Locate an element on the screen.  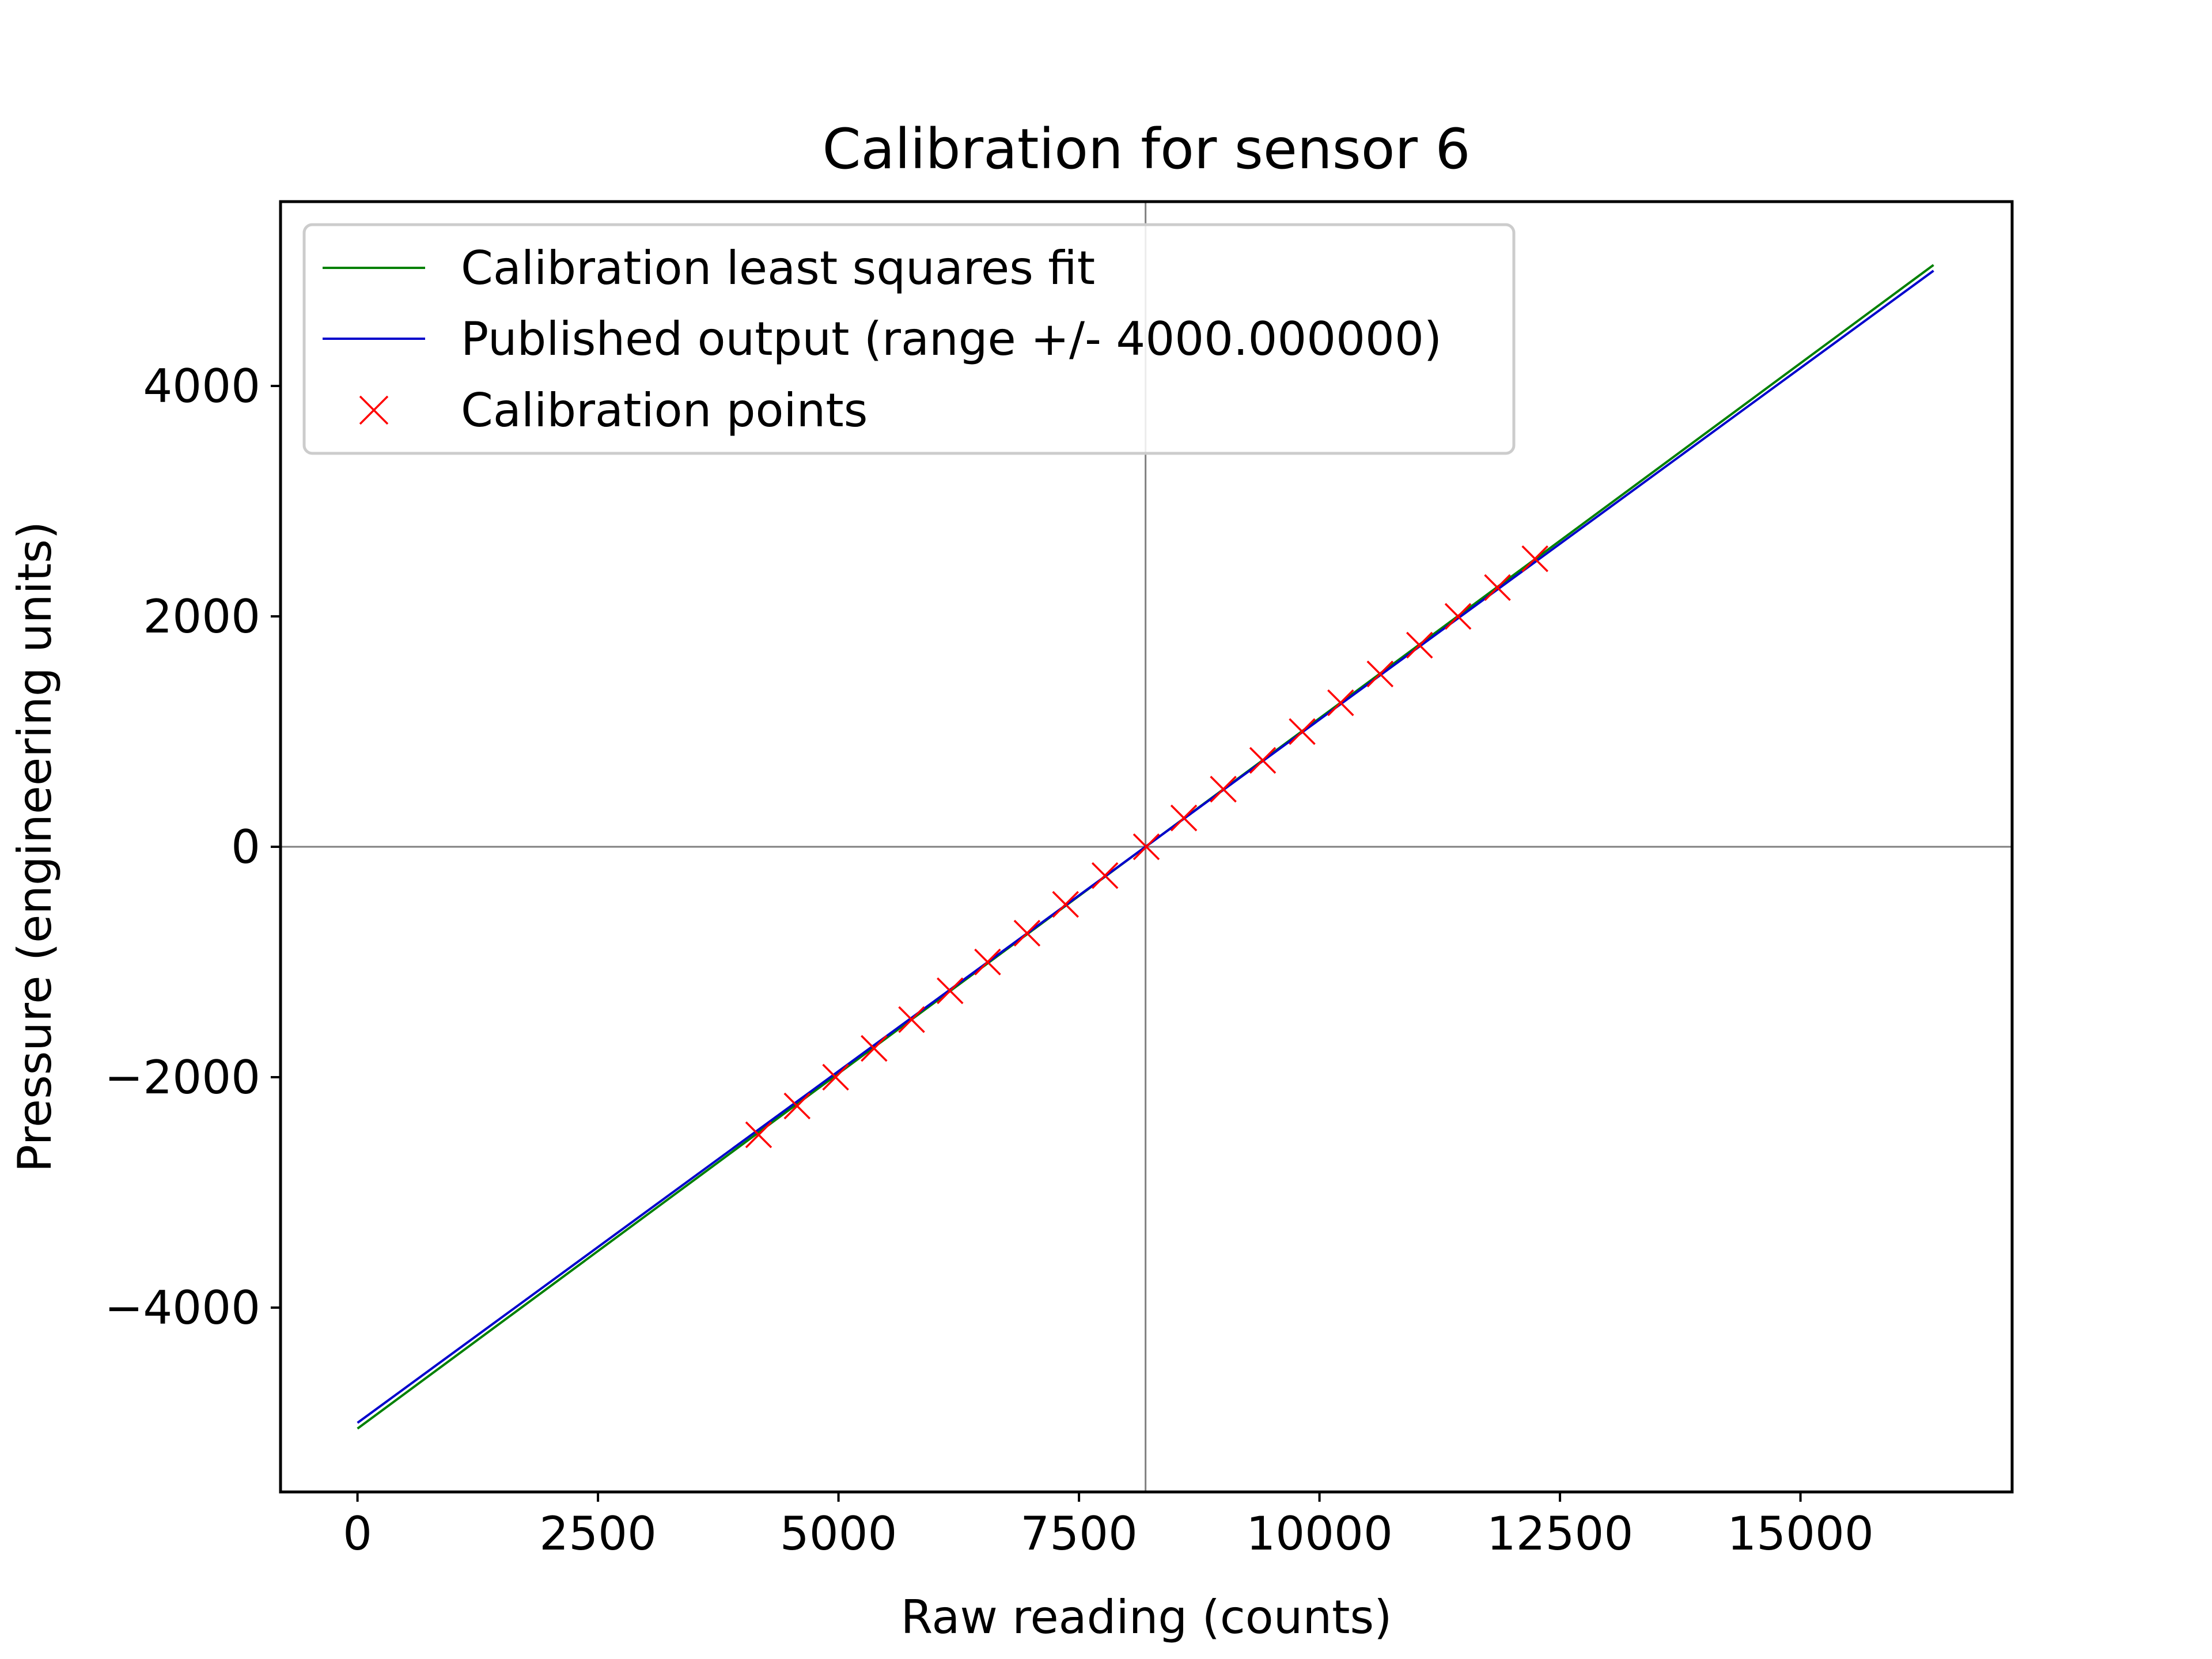
x-tick-label: 10000 is located at coordinates (1319, 1533).